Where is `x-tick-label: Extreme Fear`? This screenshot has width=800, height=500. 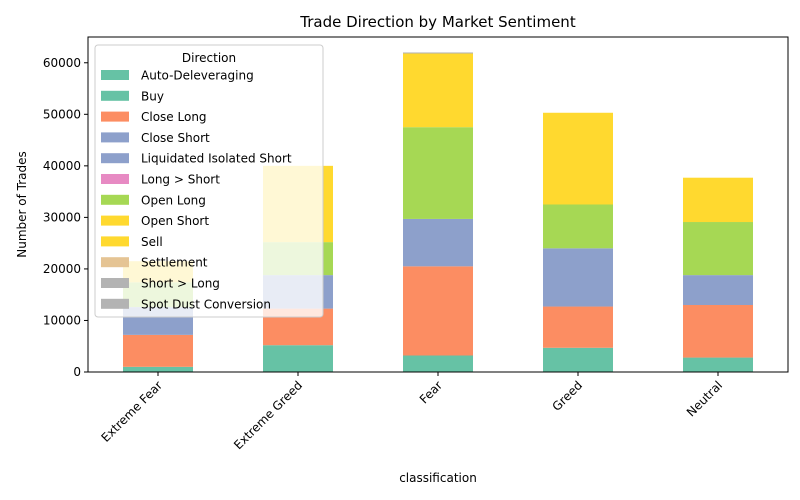 x-tick-label: Extreme Fear is located at coordinates (131, 411).